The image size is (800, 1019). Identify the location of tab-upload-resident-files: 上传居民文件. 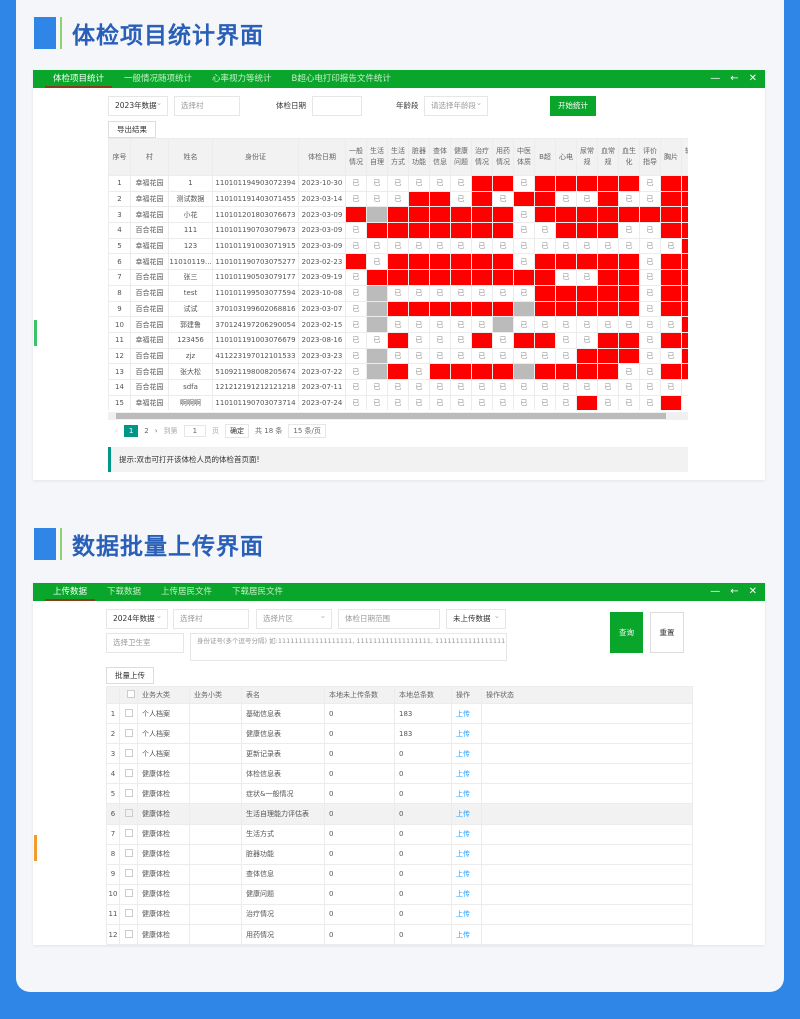
(187, 592).